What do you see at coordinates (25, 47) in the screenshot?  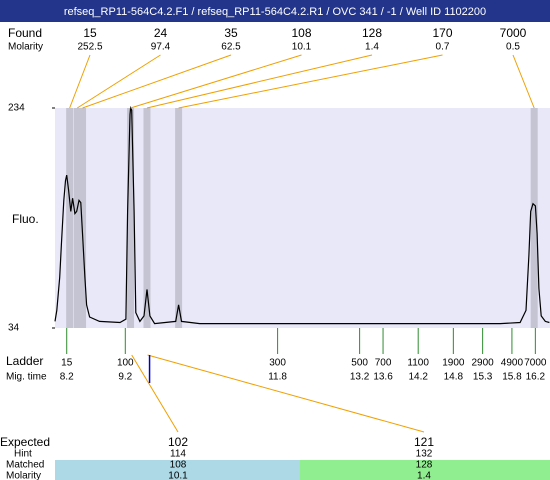 I see `molarity-label: Molarity` at bounding box center [25, 47].